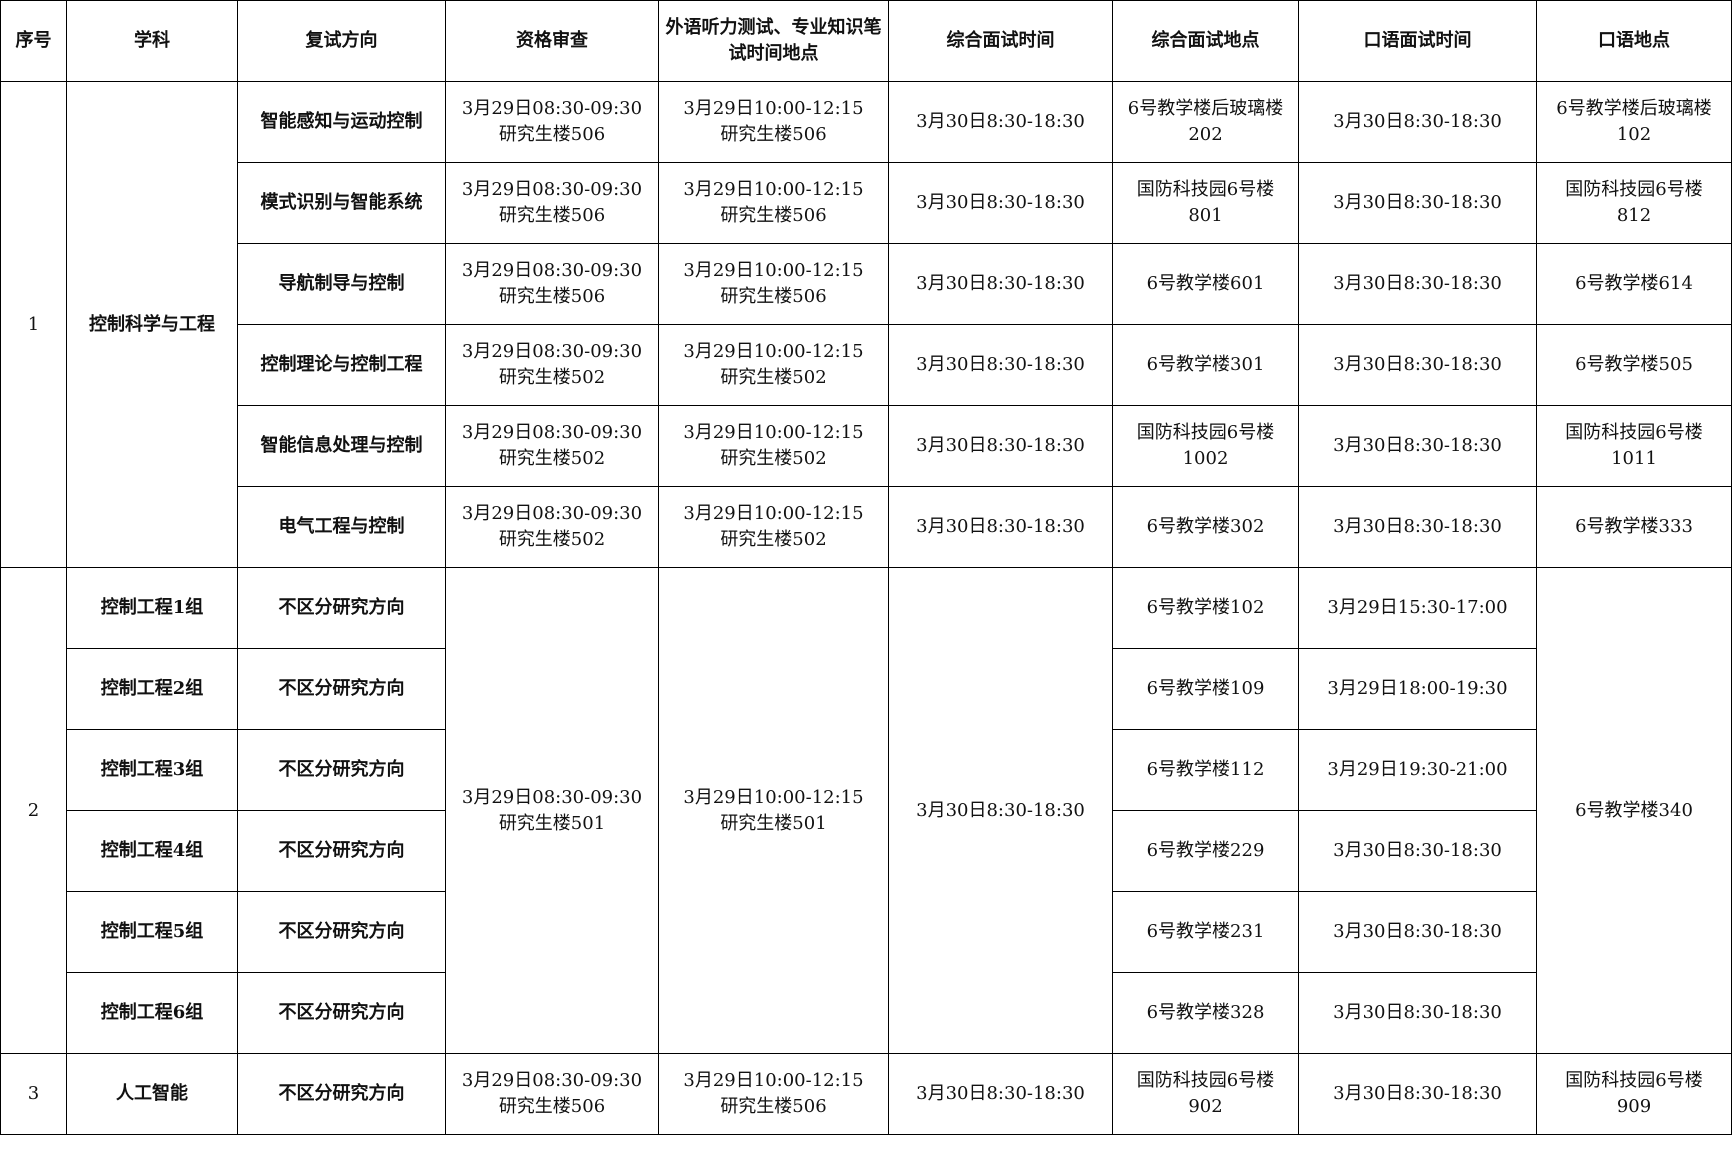  I want to click on cell-line: 6号教学楼后玻璃楼, so click(1205, 108).